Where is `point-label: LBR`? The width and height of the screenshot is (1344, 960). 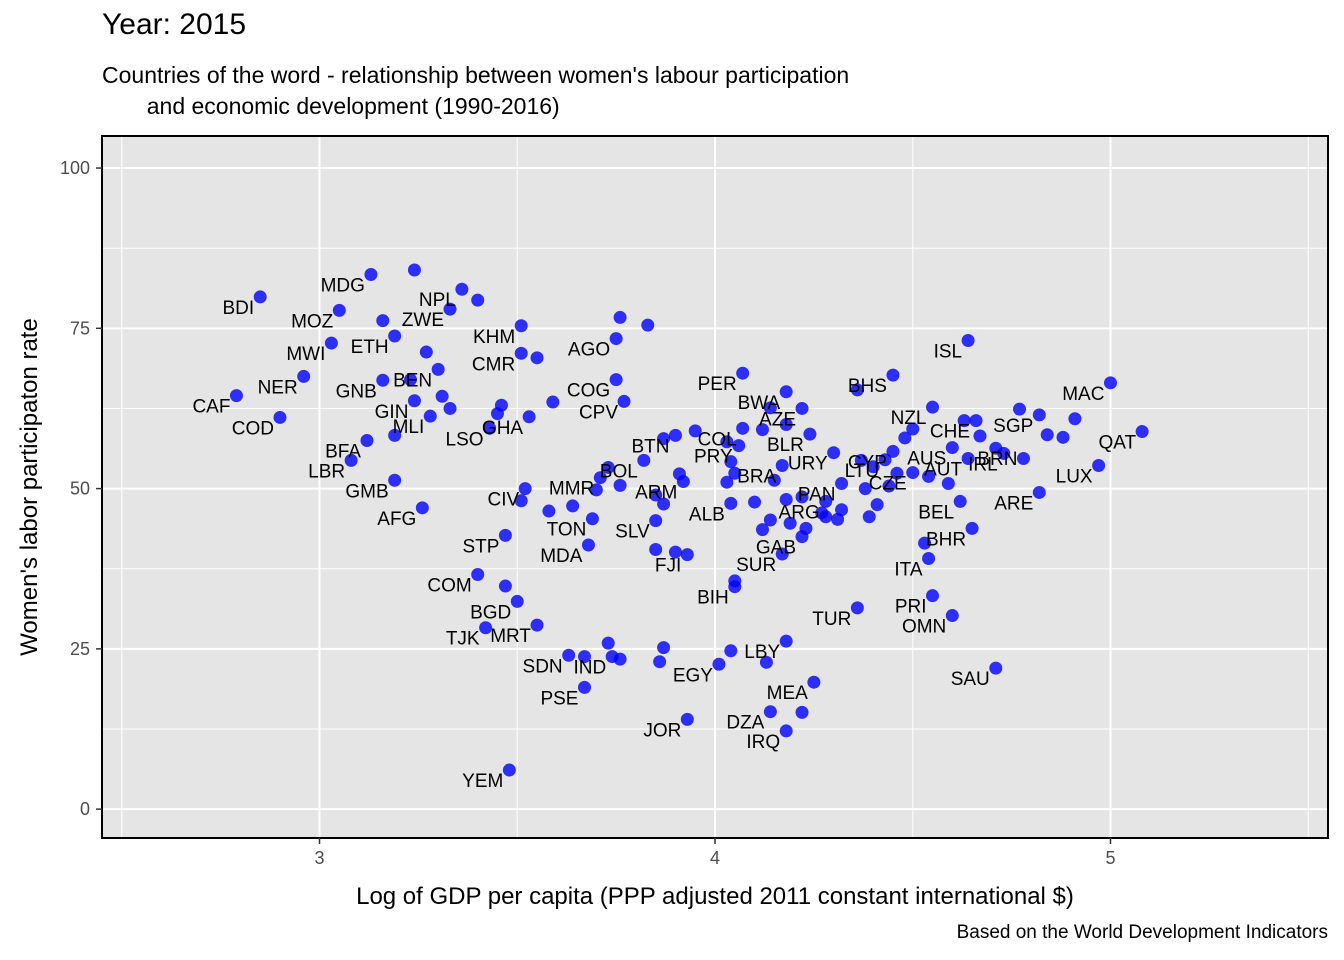
point-label: LBR is located at coordinates (326, 471).